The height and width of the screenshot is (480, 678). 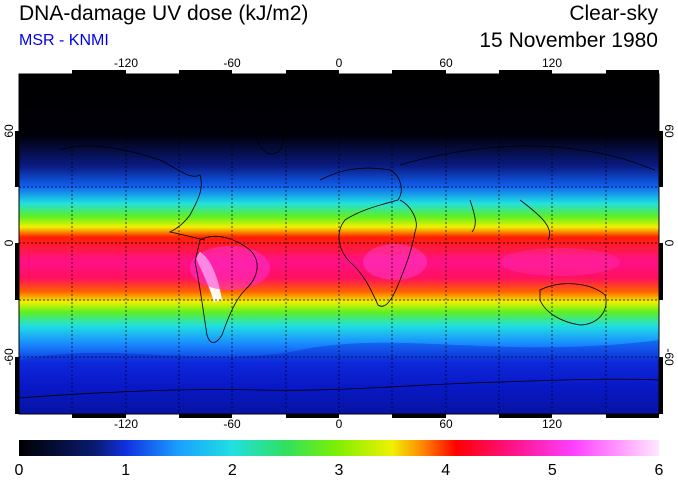 I want to click on source-label: MSR - KNMI, so click(x=64, y=40).